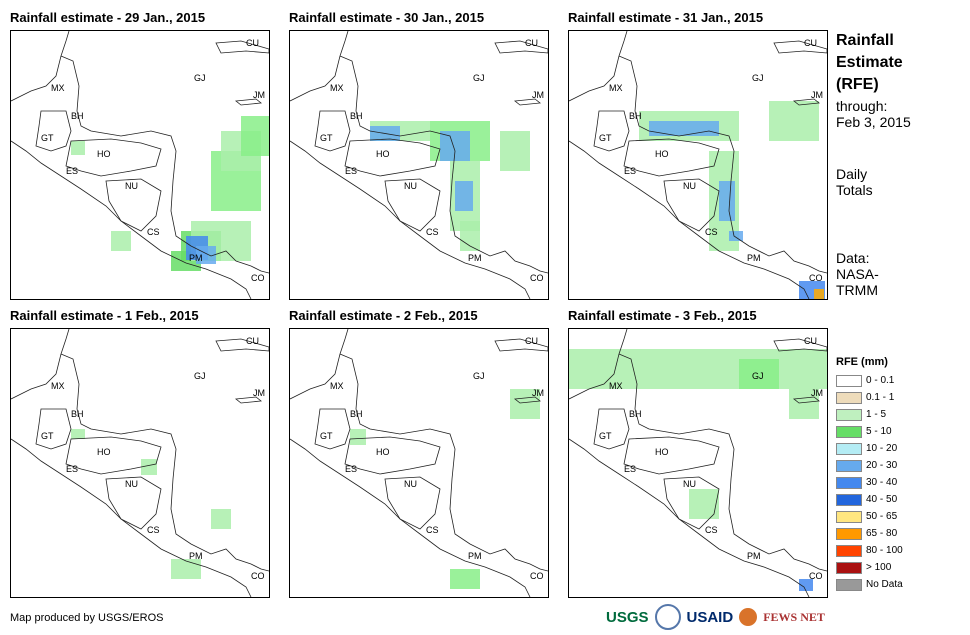  Describe the element at coordinates (667, 617) in the screenshot. I see `seal-icon` at that location.